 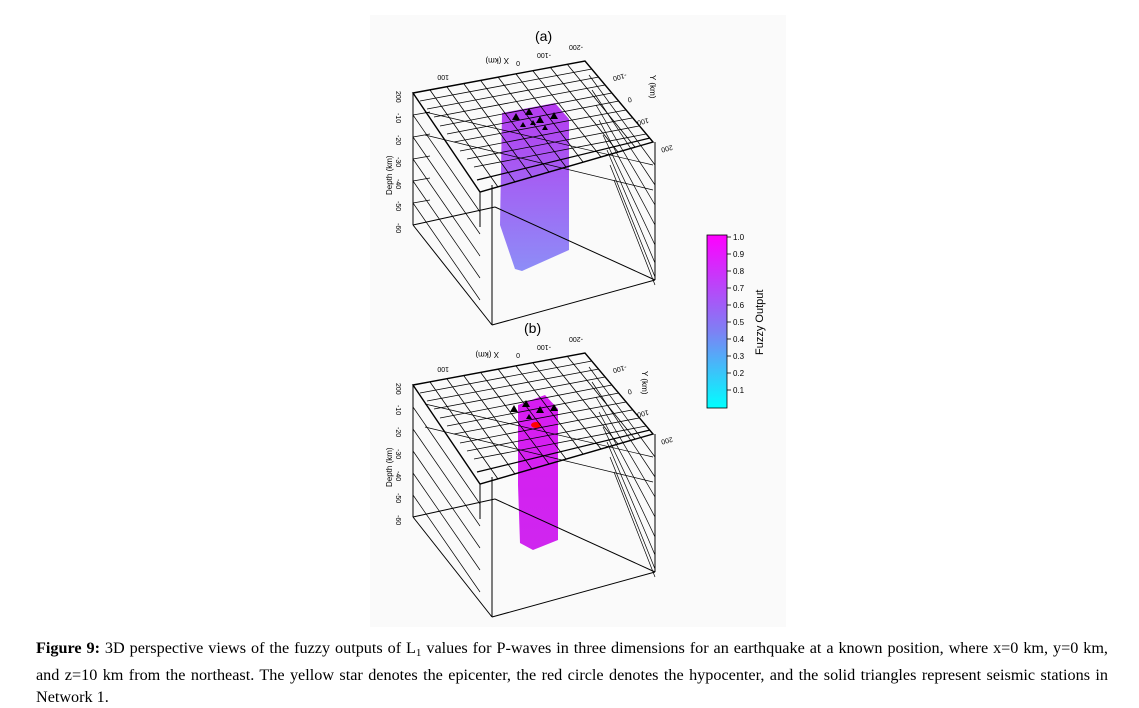 I want to click on panel-b-ztick-3: -30, so click(x=397, y=454).